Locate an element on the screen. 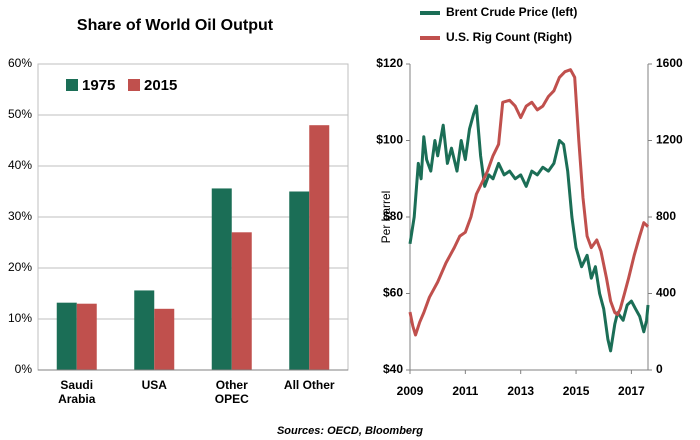 Image resolution: width=700 pixels, height=440 pixels. x-tick-label-box: USA is located at coordinates (154, 385).